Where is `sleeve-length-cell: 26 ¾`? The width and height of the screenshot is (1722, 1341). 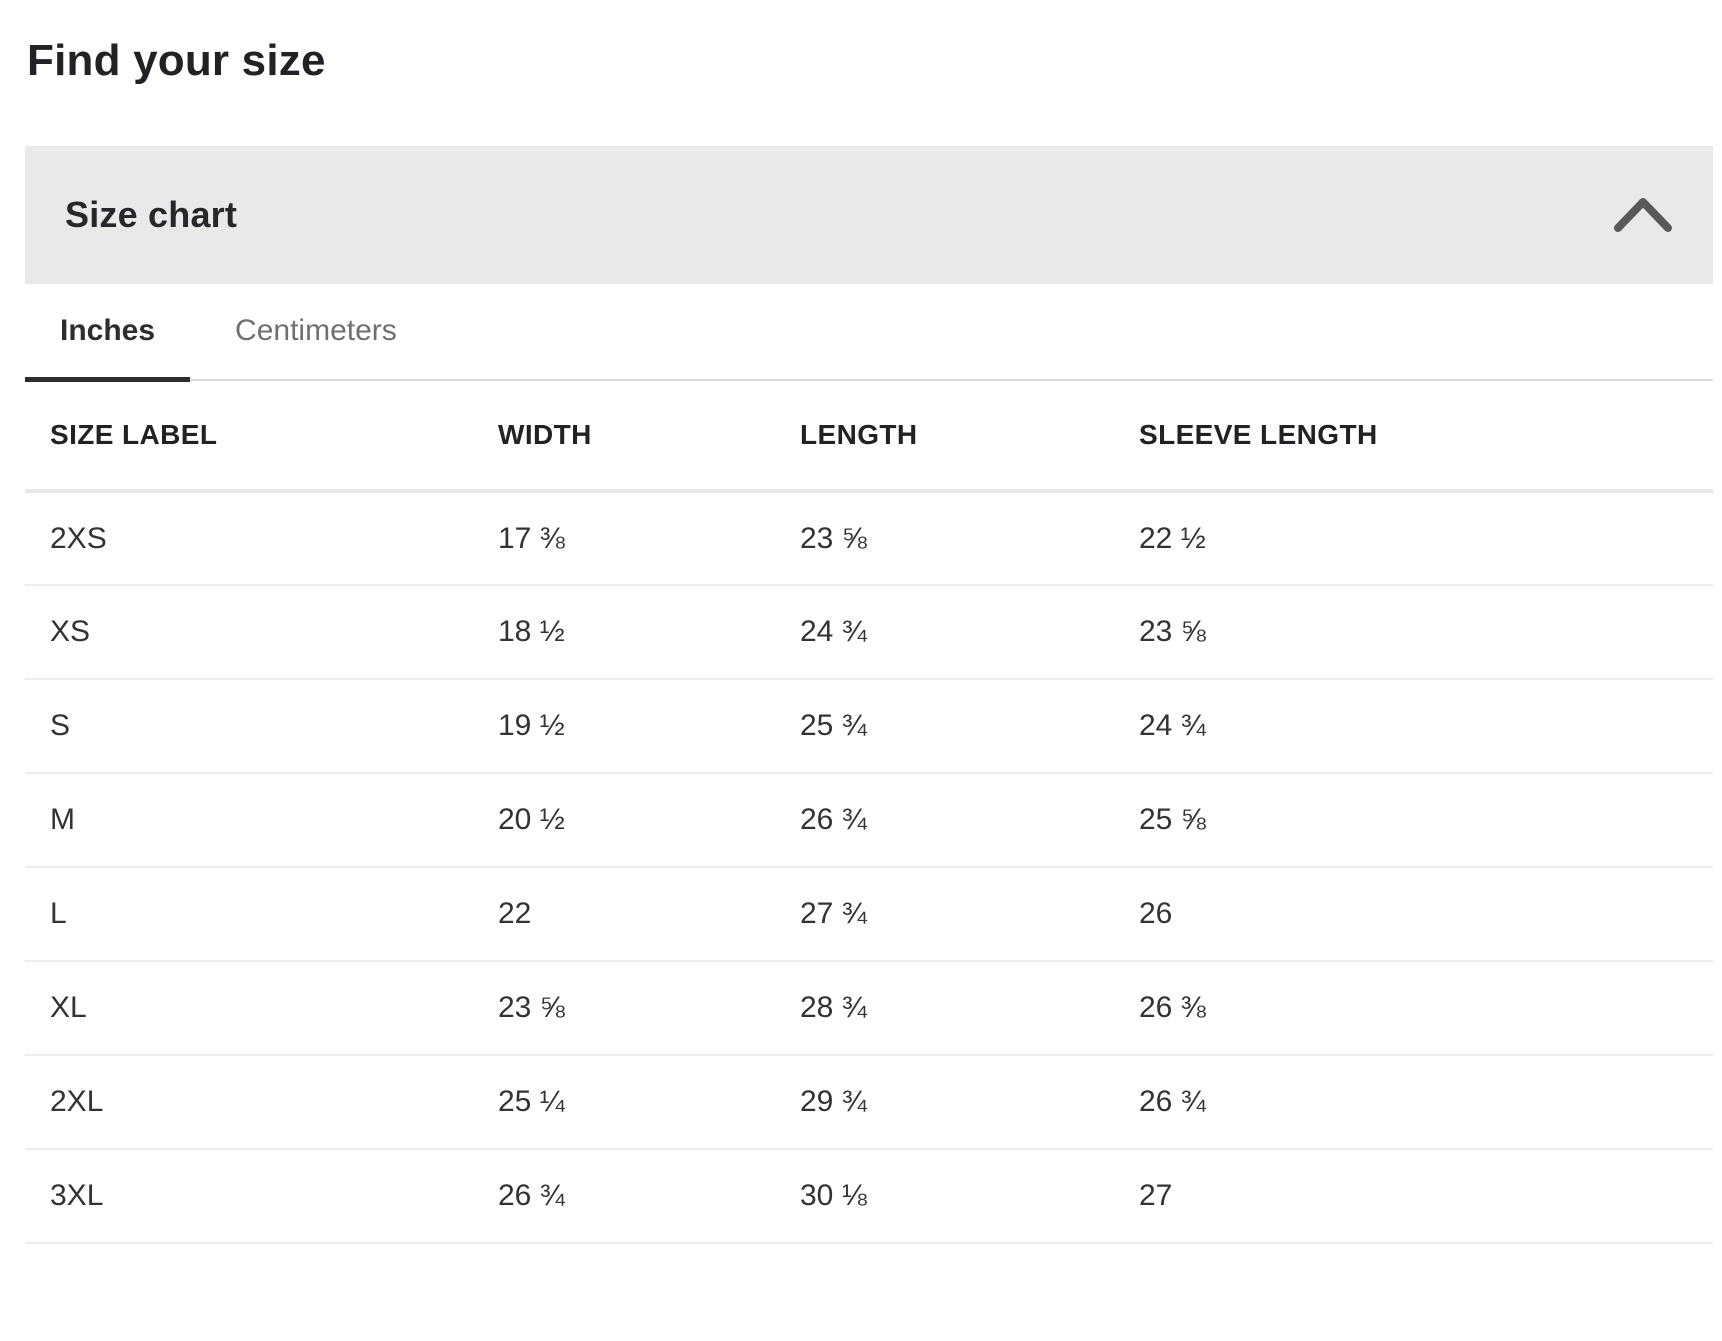 sleeve-length-cell: 26 ¾ is located at coordinates (1413, 1102).